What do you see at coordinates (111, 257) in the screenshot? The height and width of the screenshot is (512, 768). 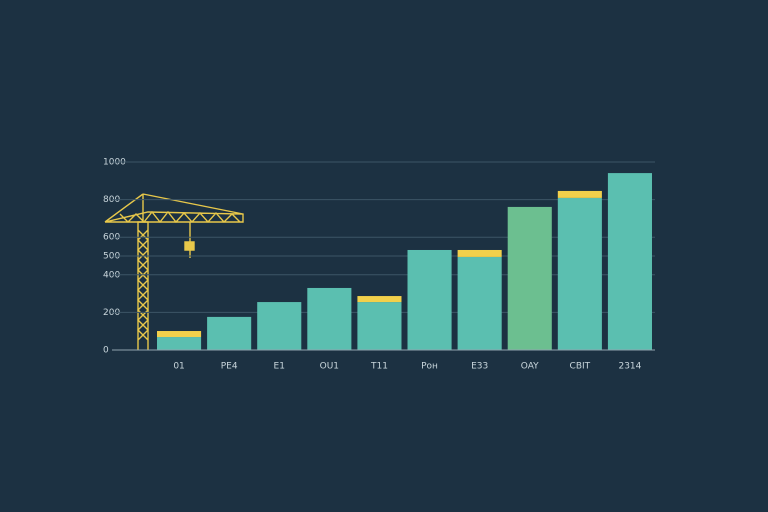 I see `y-tick-label: 500` at bounding box center [111, 257].